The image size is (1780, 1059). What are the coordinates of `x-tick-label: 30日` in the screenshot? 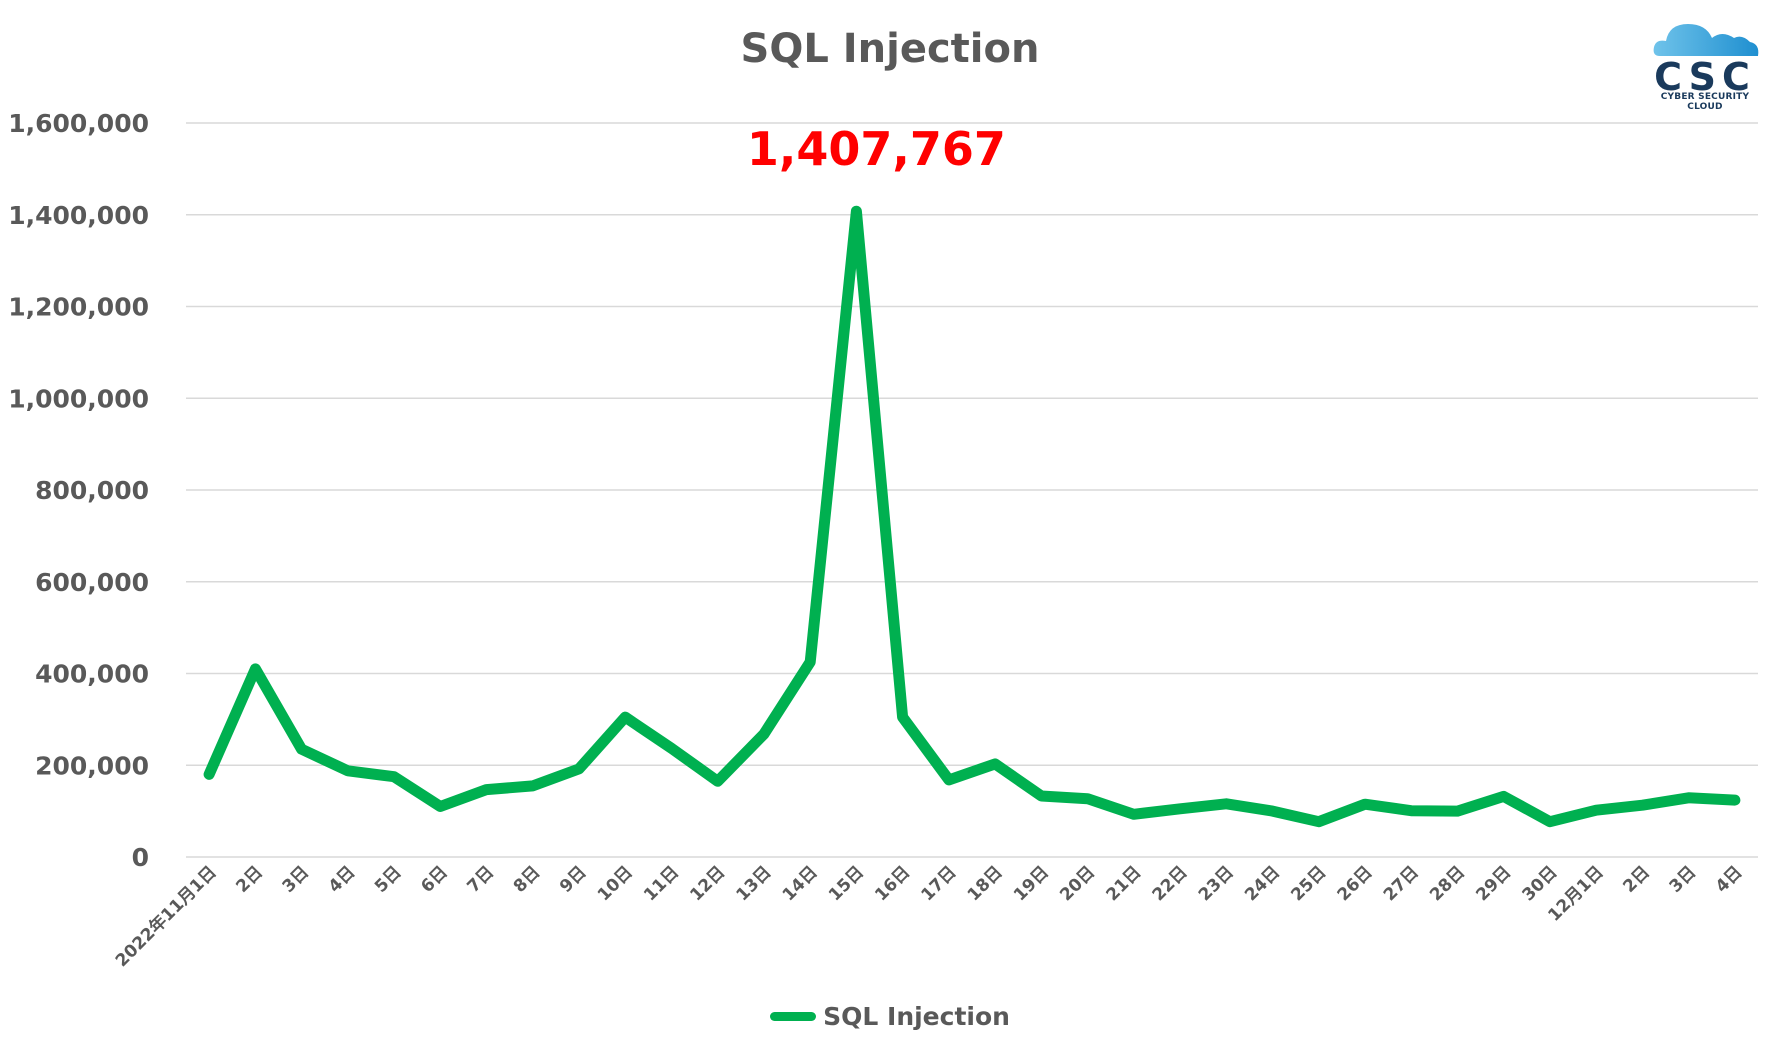 It's located at (1540, 883).